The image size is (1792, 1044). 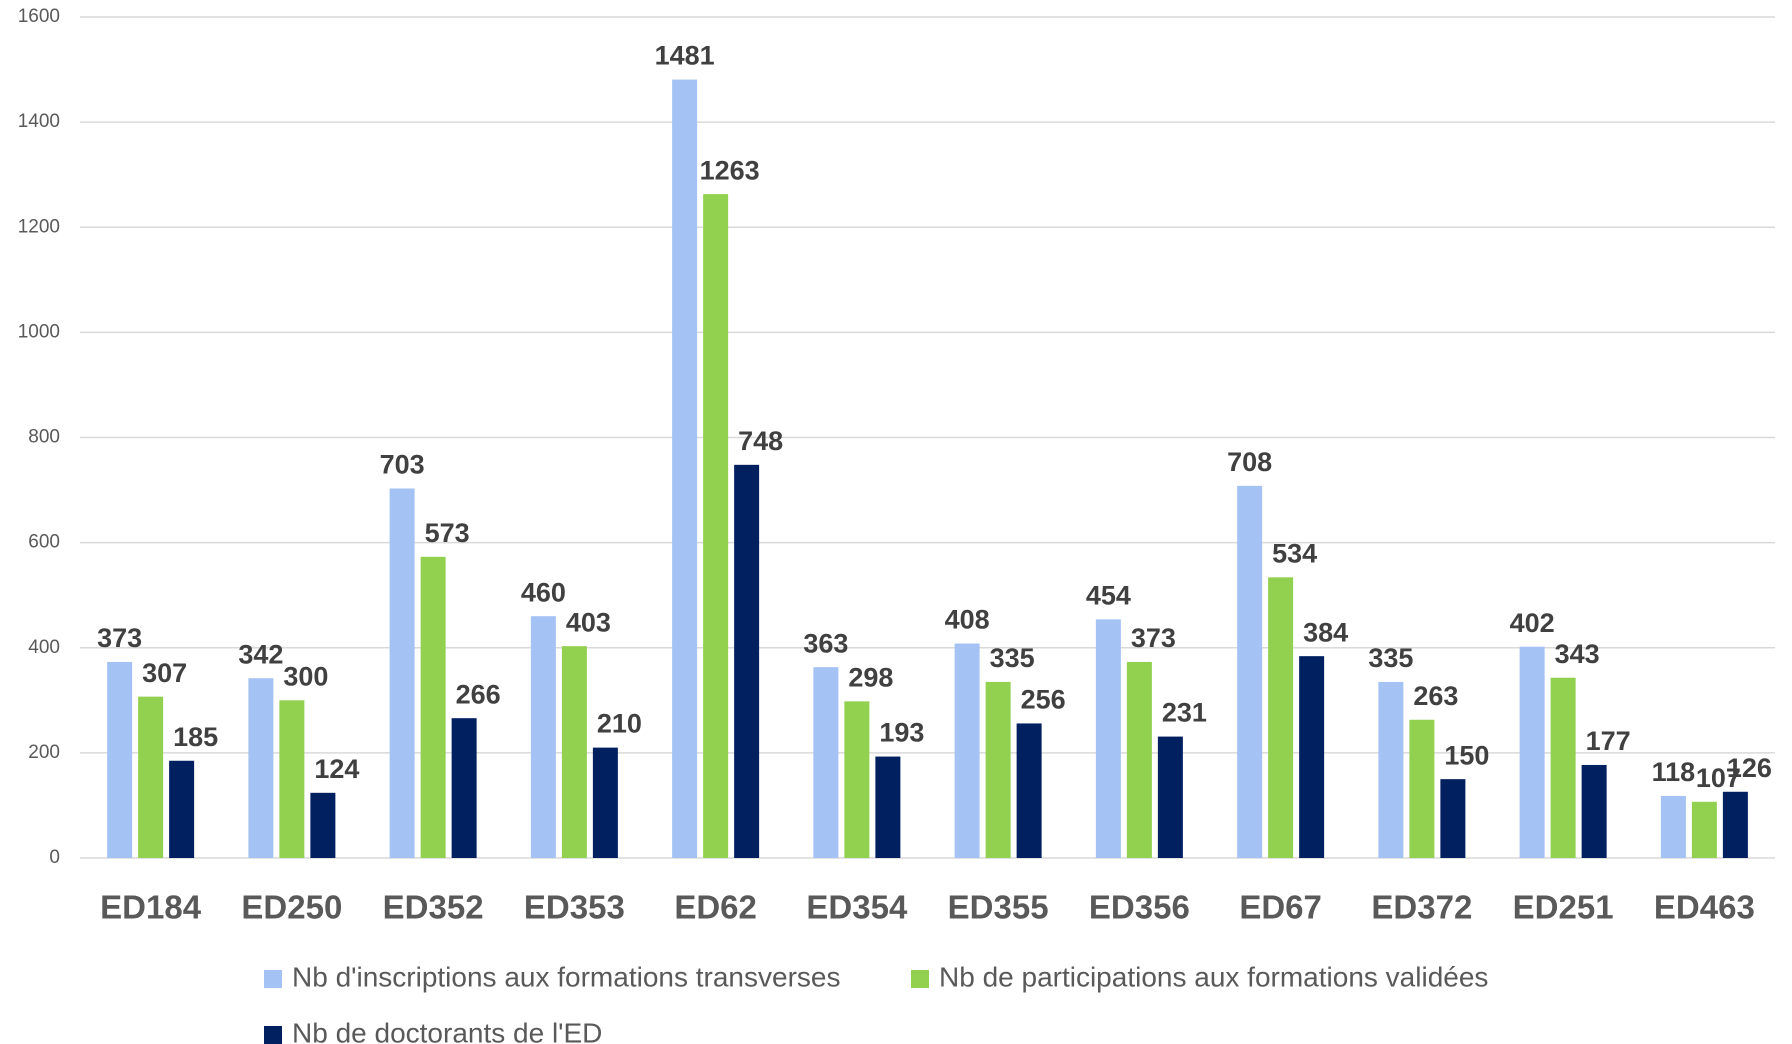 I want to click on data-label: 266, so click(x=478, y=694).